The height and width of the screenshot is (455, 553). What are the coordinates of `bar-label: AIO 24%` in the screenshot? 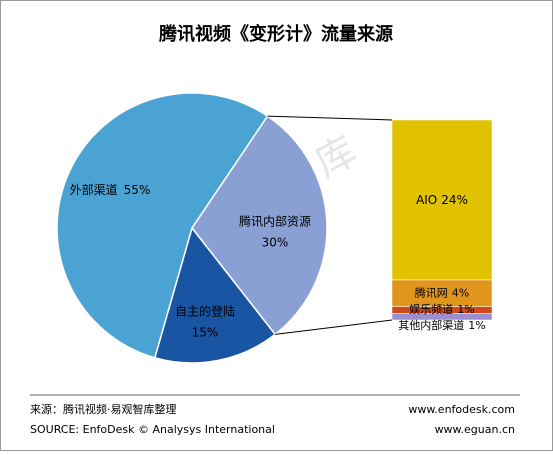 It's located at (442, 200).